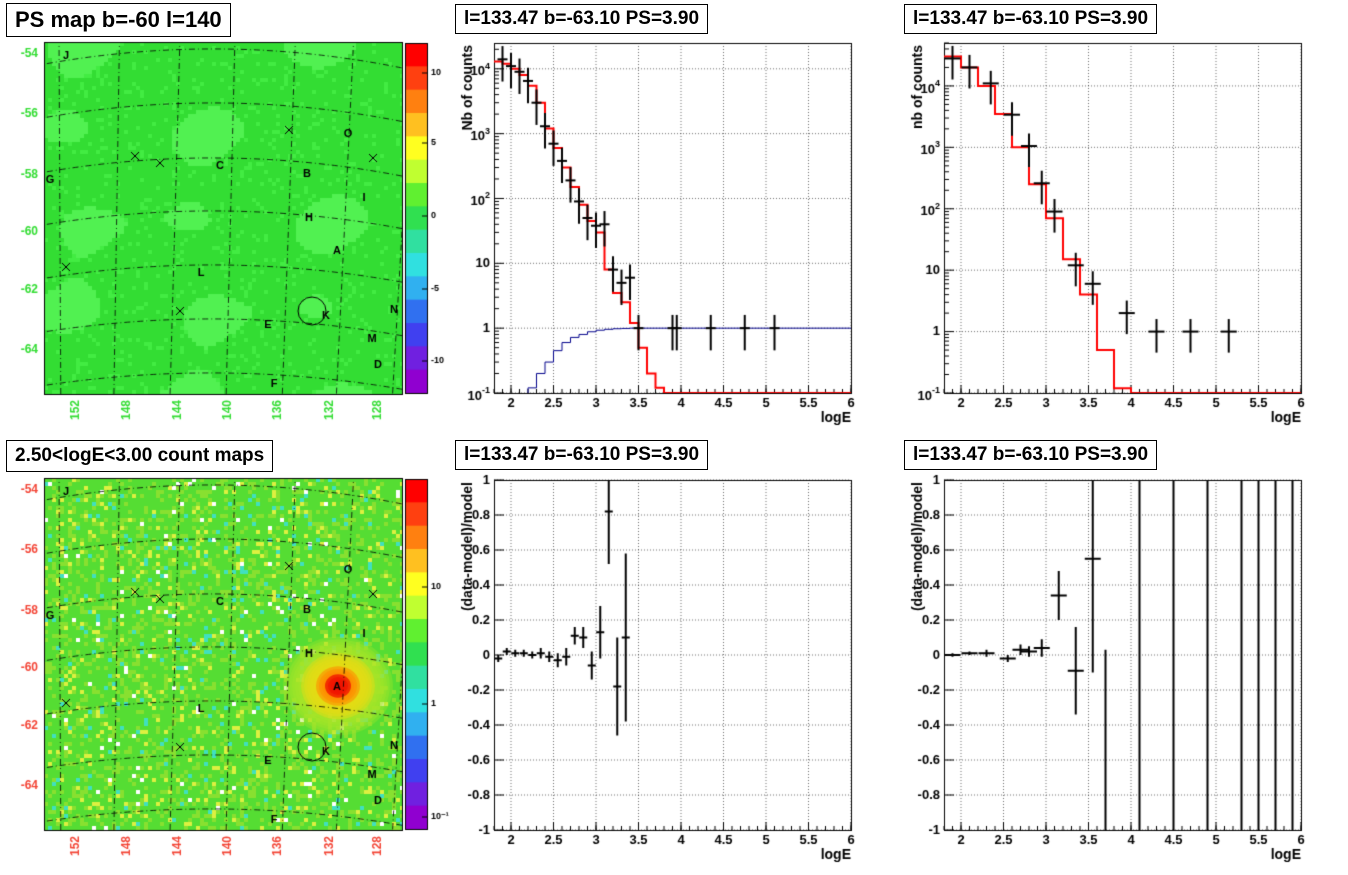 The width and height of the screenshot is (1348, 875). Describe the element at coordinates (118, 20) in the screenshot. I see `map1-title: PS map b=-60 l=140` at that location.